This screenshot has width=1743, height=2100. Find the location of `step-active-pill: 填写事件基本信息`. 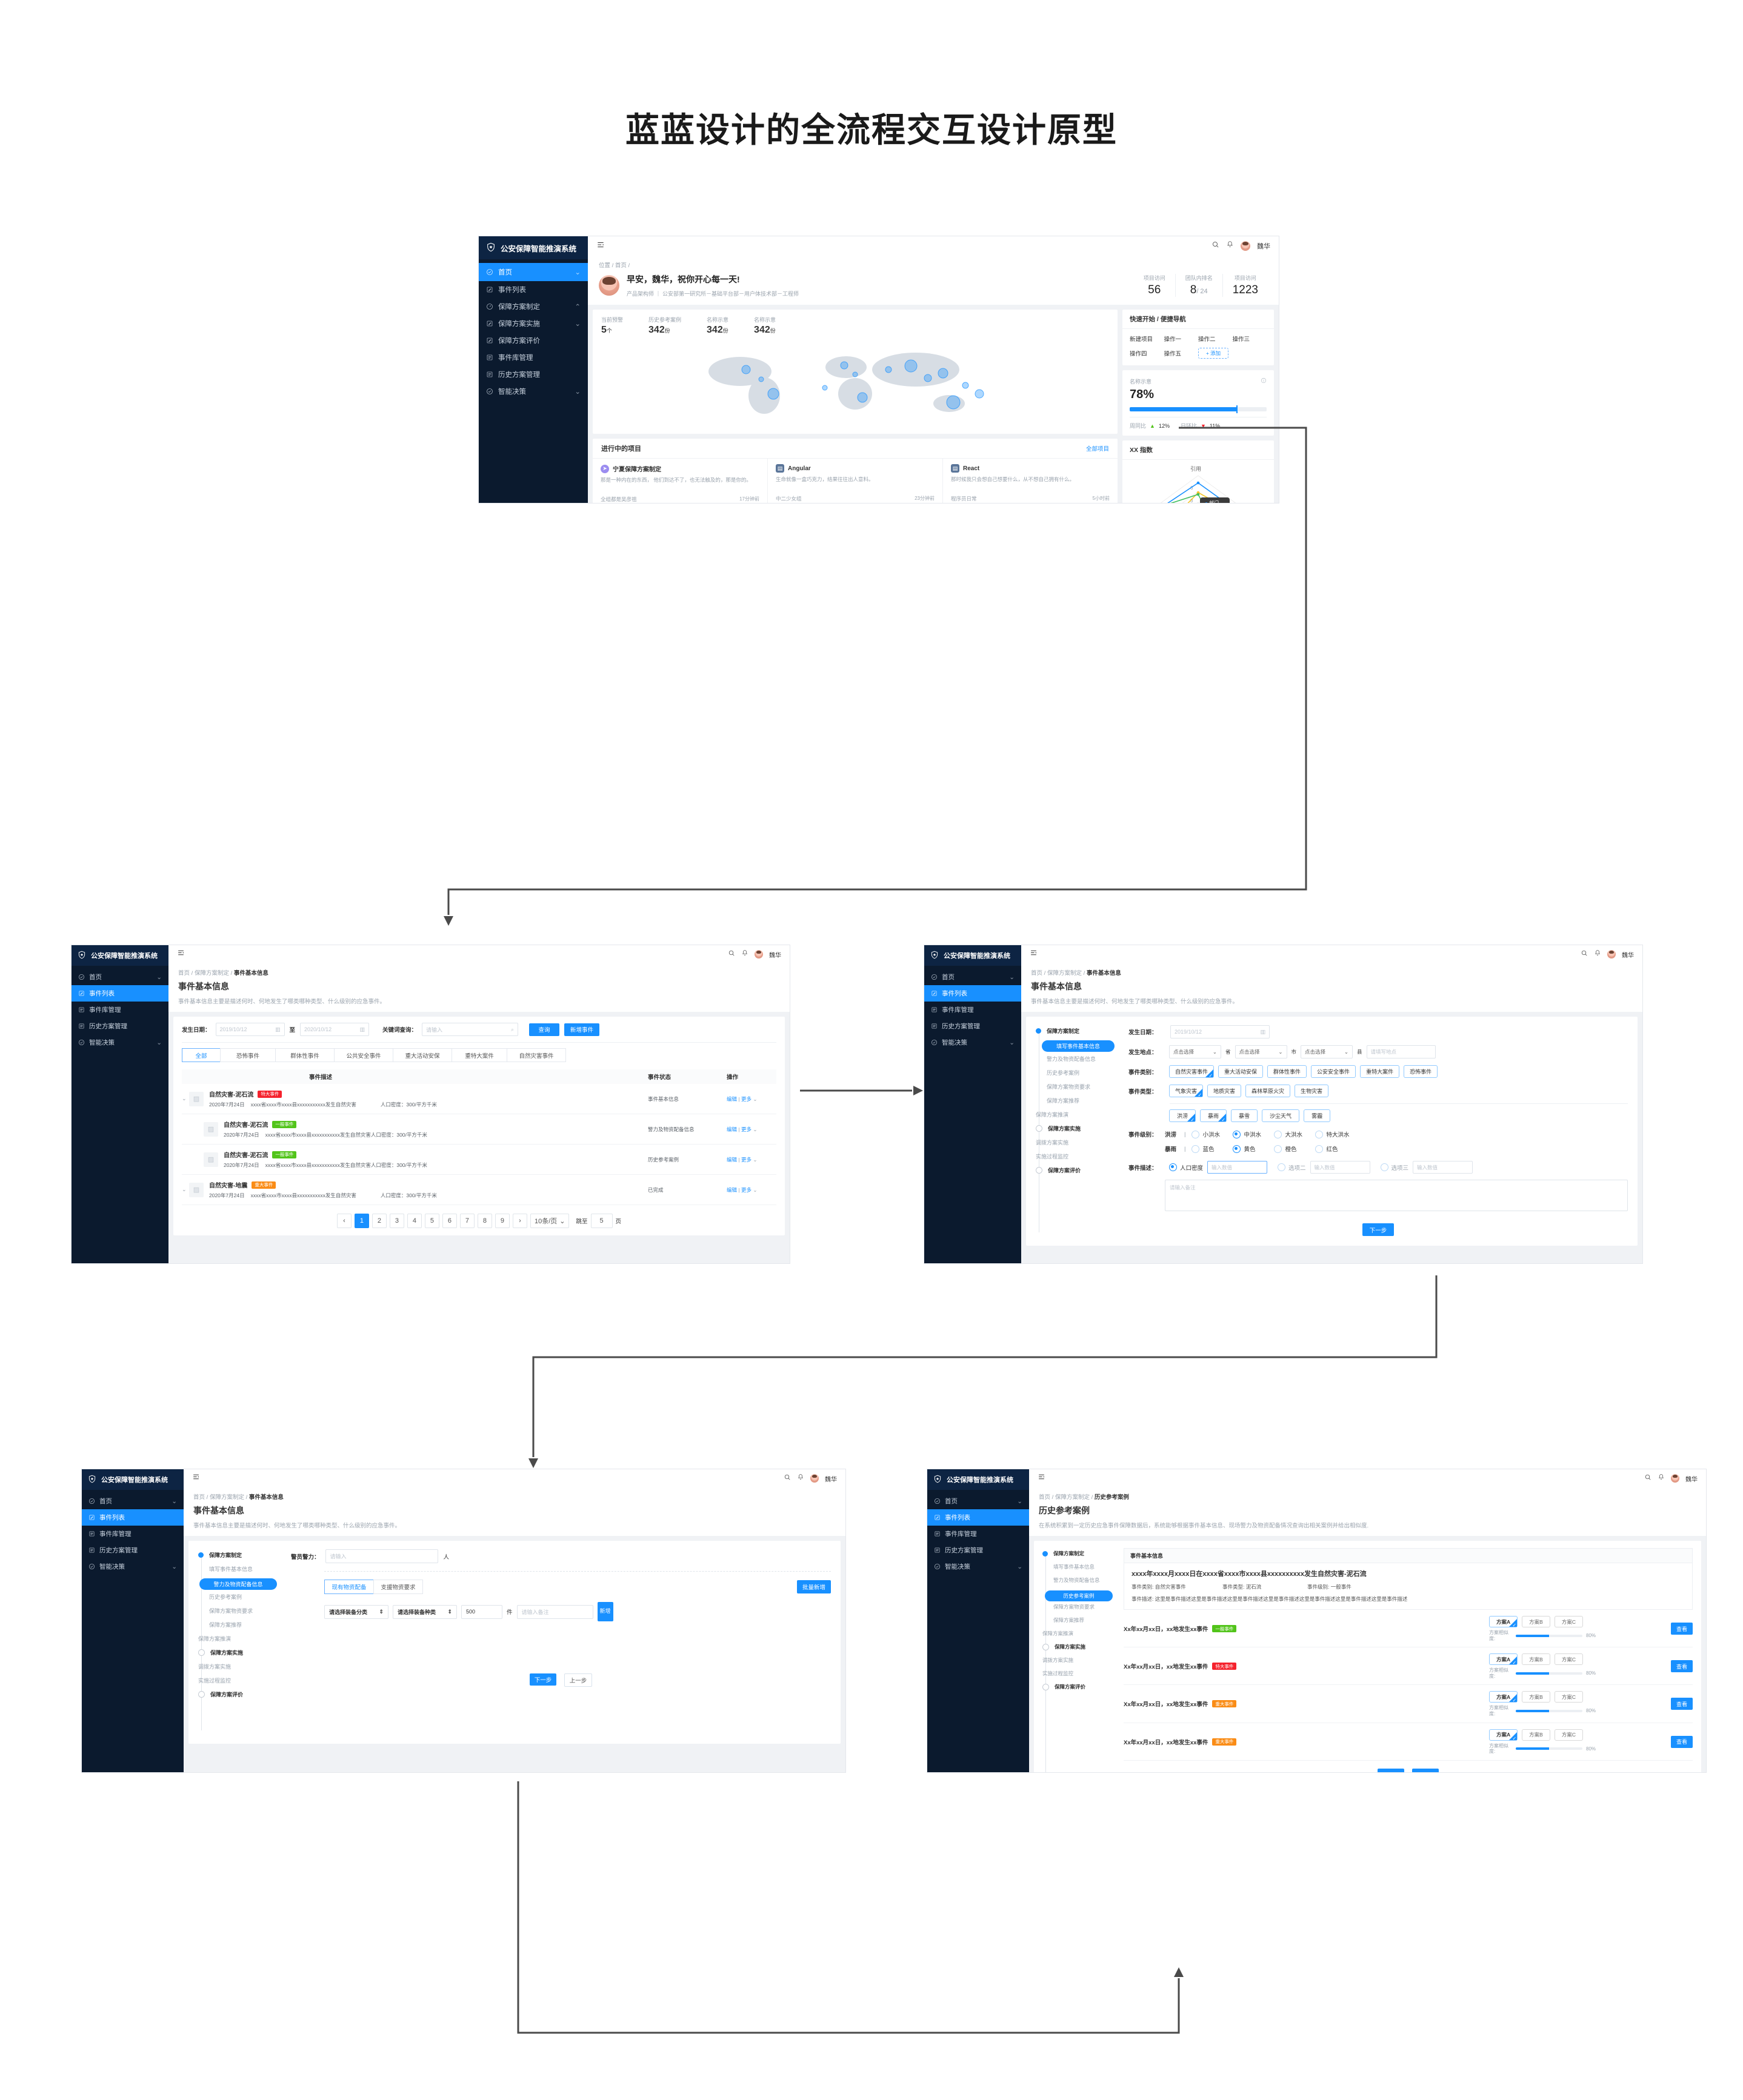

step-active-pill: 填写事件基本信息 is located at coordinates (1078, 1046).